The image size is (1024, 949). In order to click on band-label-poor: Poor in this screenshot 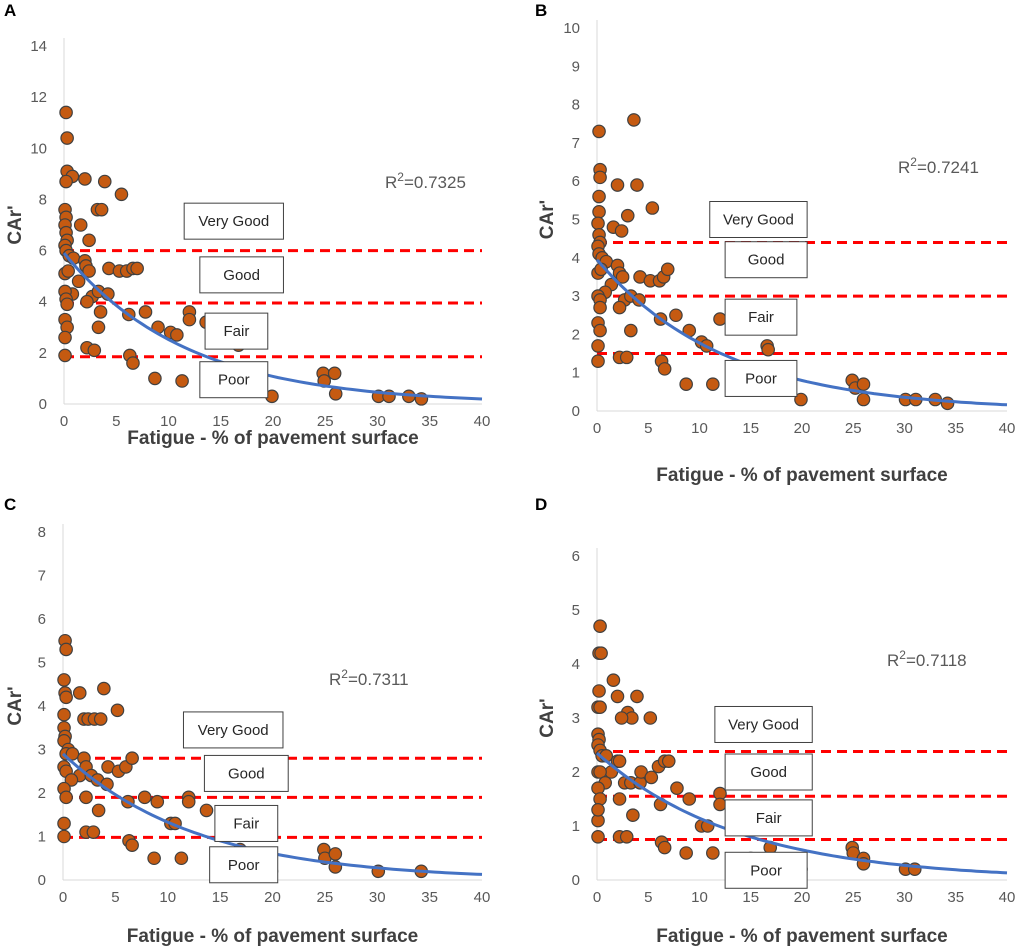, I will do `click(766, 870)`.